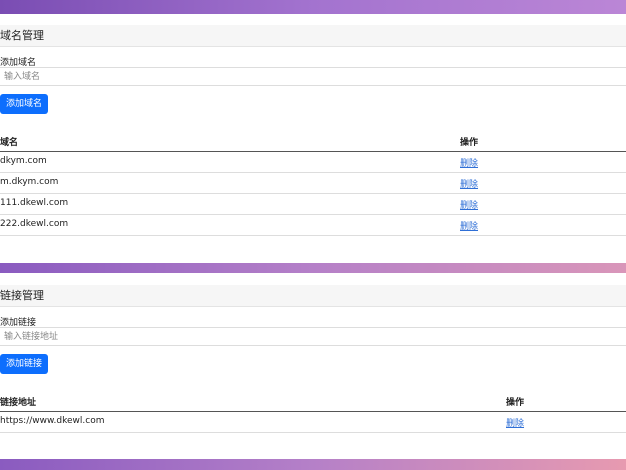 This screenshot has width=626, height=470. Describe the element at coordinates (313, 464) in the screenshot. I see `bottom-bar` at that location.